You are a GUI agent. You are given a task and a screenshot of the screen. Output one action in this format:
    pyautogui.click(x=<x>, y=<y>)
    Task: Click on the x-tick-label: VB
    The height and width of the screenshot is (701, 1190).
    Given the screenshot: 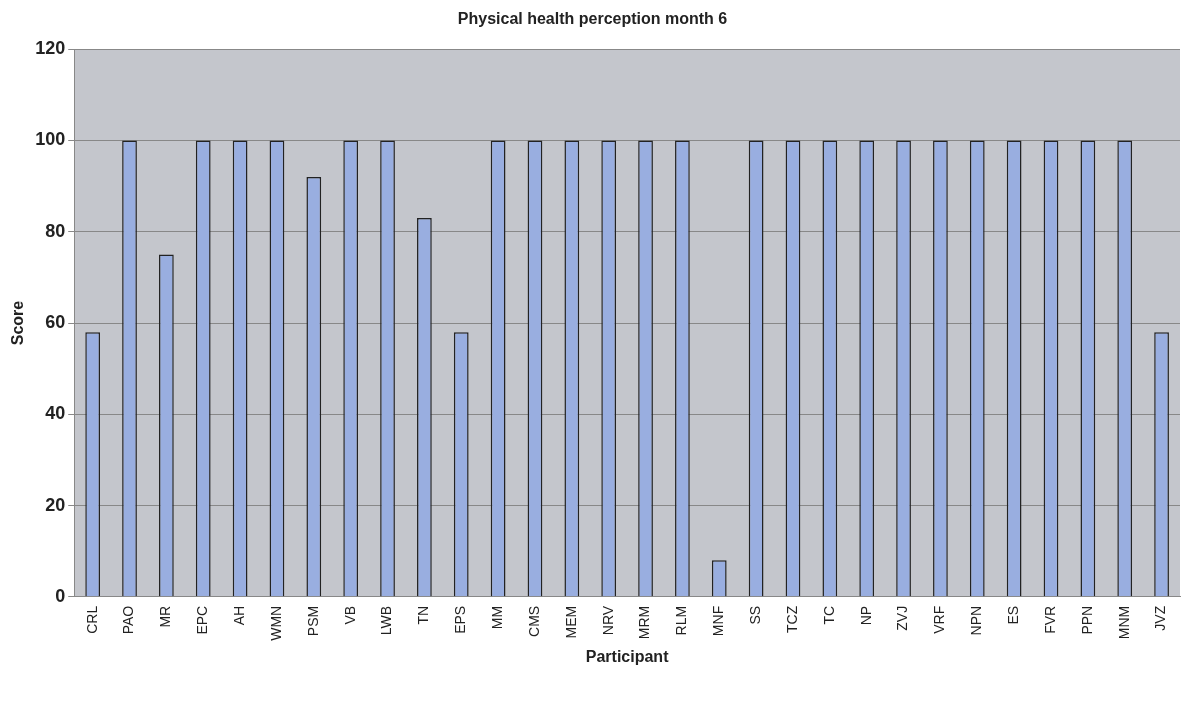 What is the action you would take?
    pyautogui.click(x=349, y=615)
    